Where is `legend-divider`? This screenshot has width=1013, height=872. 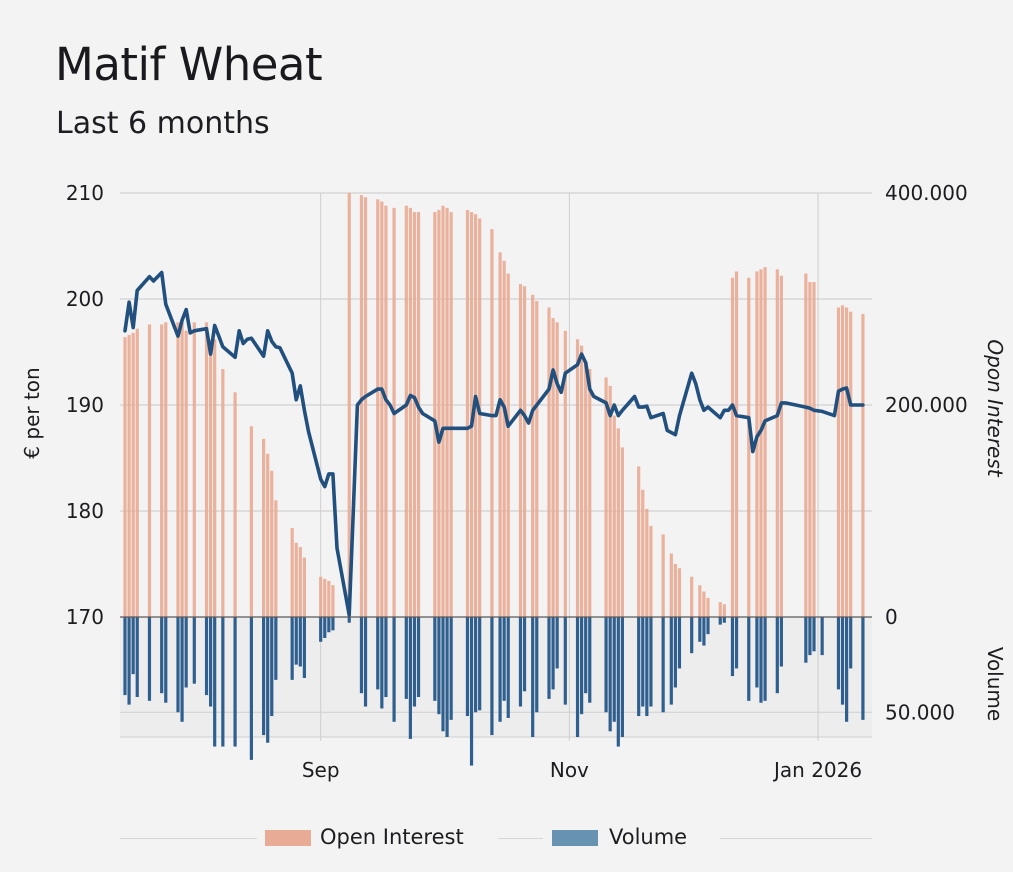
legend-divider is located at coordinates (188, 838).